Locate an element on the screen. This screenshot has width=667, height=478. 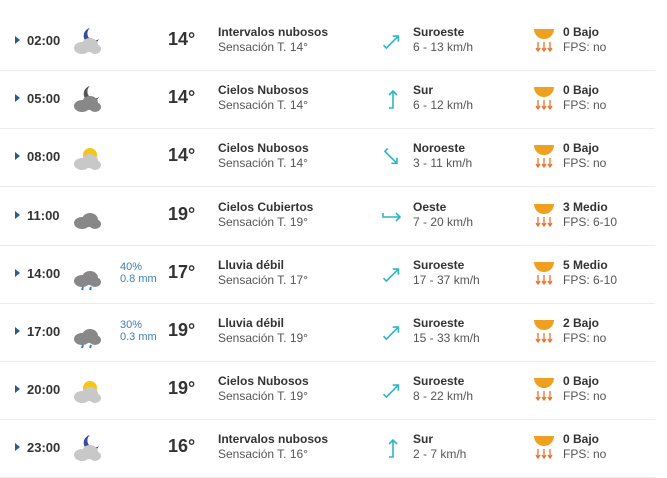
condition: Intervalos nubosos is located at coordinates (273, 439).